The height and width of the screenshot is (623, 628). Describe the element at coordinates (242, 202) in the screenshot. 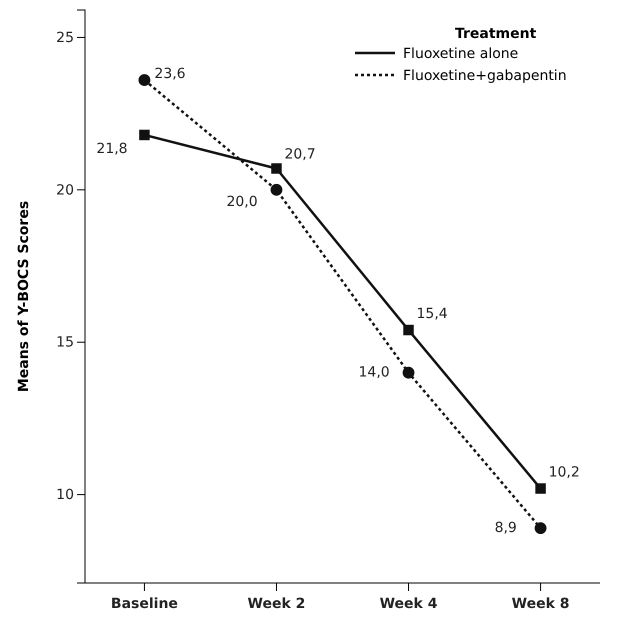

I see `data-label: 20,0` at that location.